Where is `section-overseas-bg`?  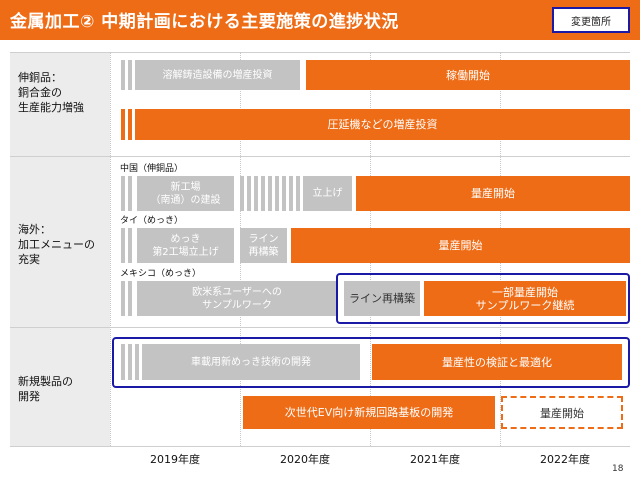 section-overseas-bg is located at coordinates (60, 242).